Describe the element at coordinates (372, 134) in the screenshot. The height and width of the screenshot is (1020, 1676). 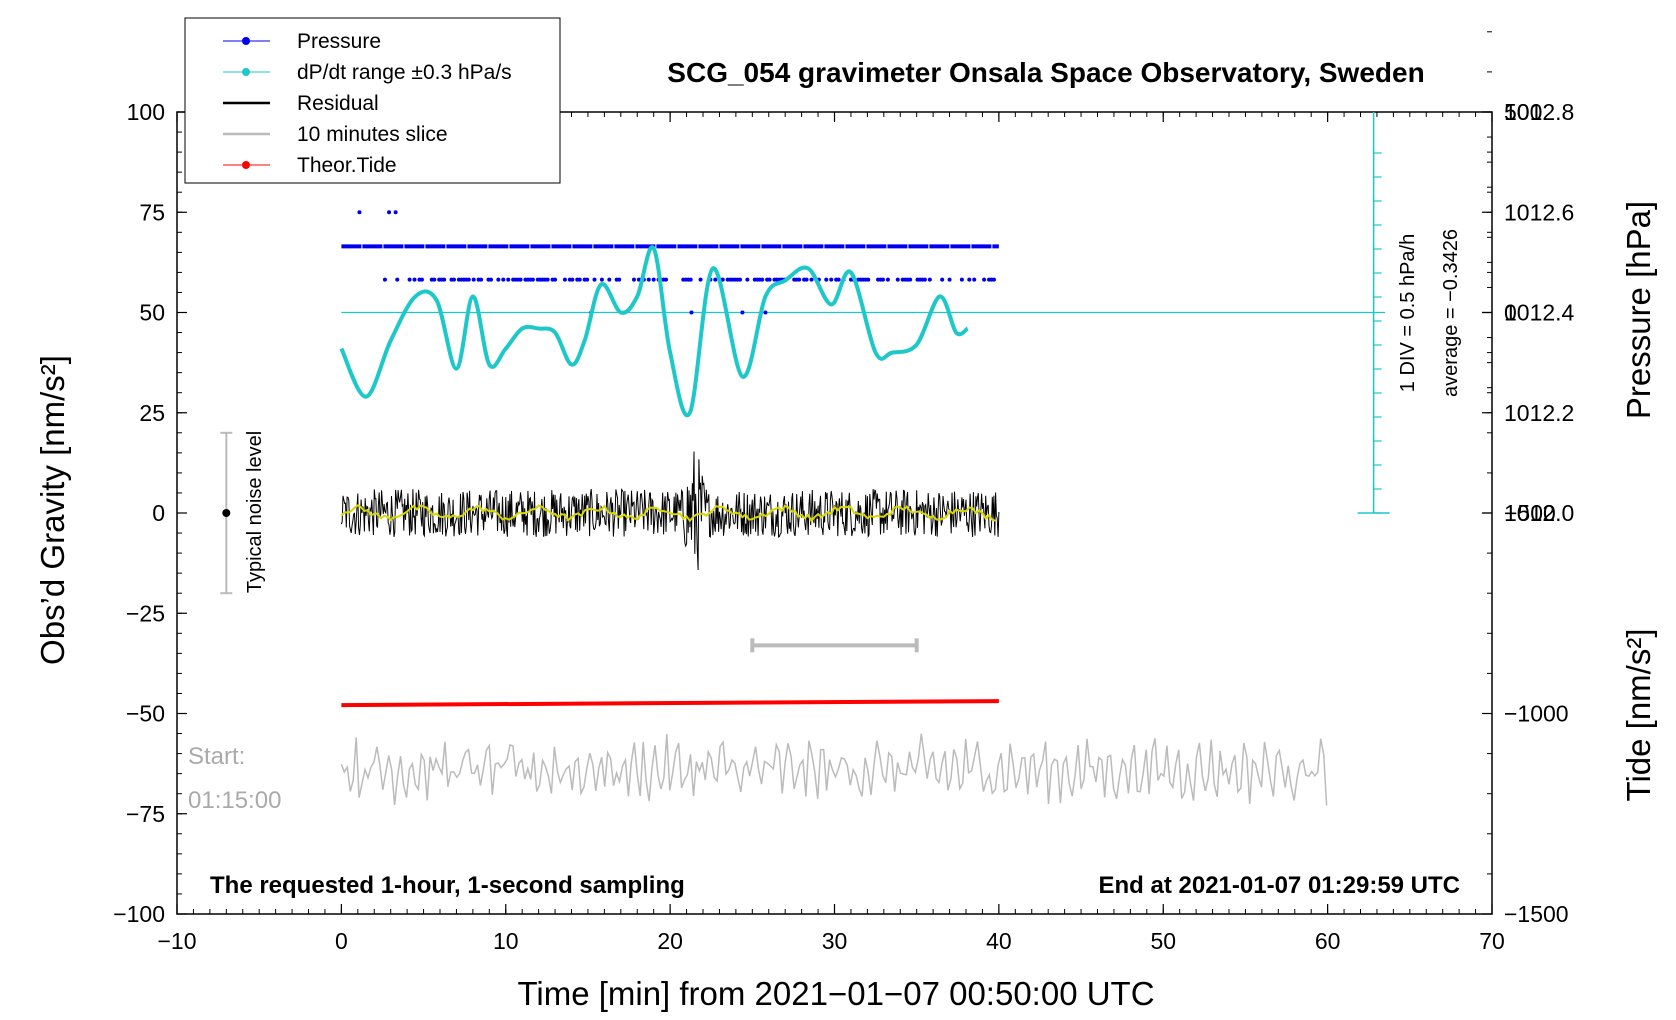
I see `legend-label: 10 minutes slice` at that location.